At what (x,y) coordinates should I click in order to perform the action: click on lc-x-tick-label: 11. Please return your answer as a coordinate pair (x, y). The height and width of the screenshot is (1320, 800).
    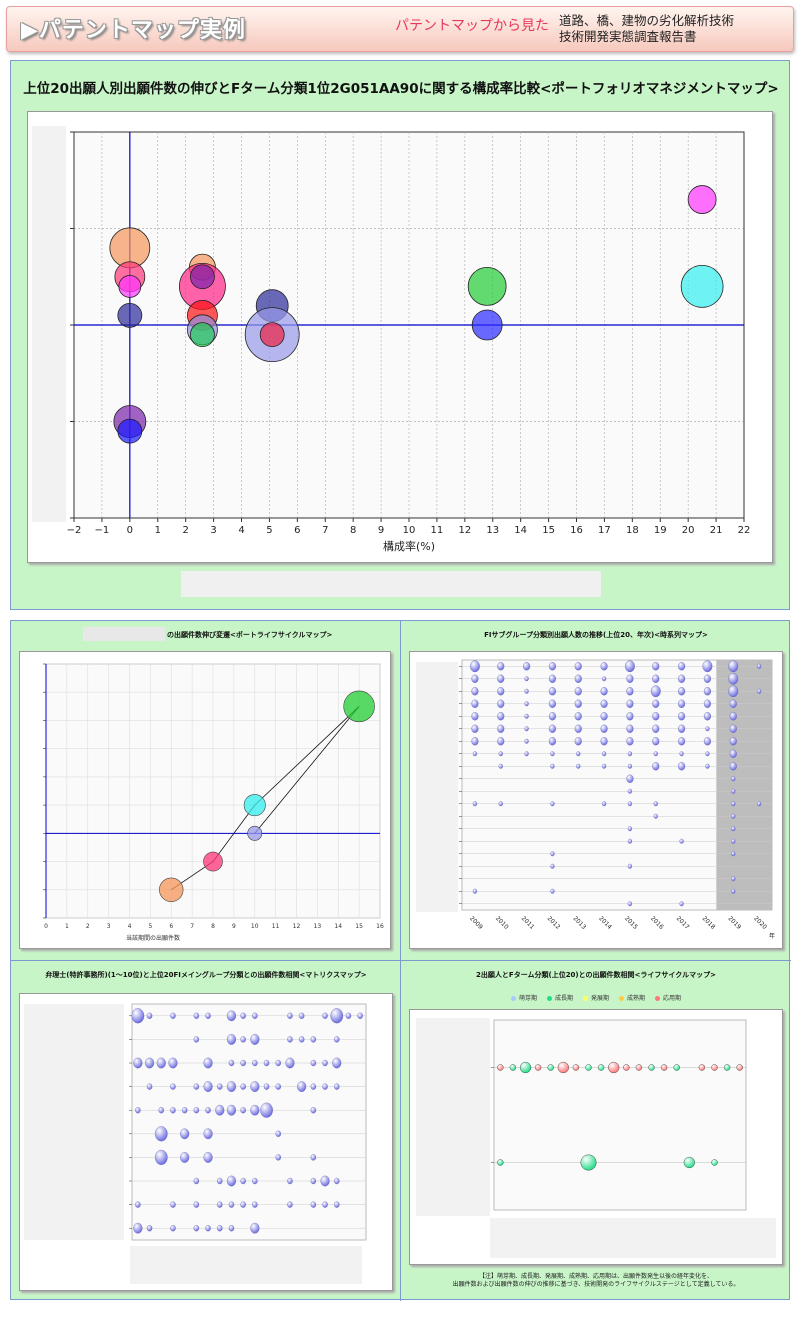
    Looking at the image, I should click on (276, 926).